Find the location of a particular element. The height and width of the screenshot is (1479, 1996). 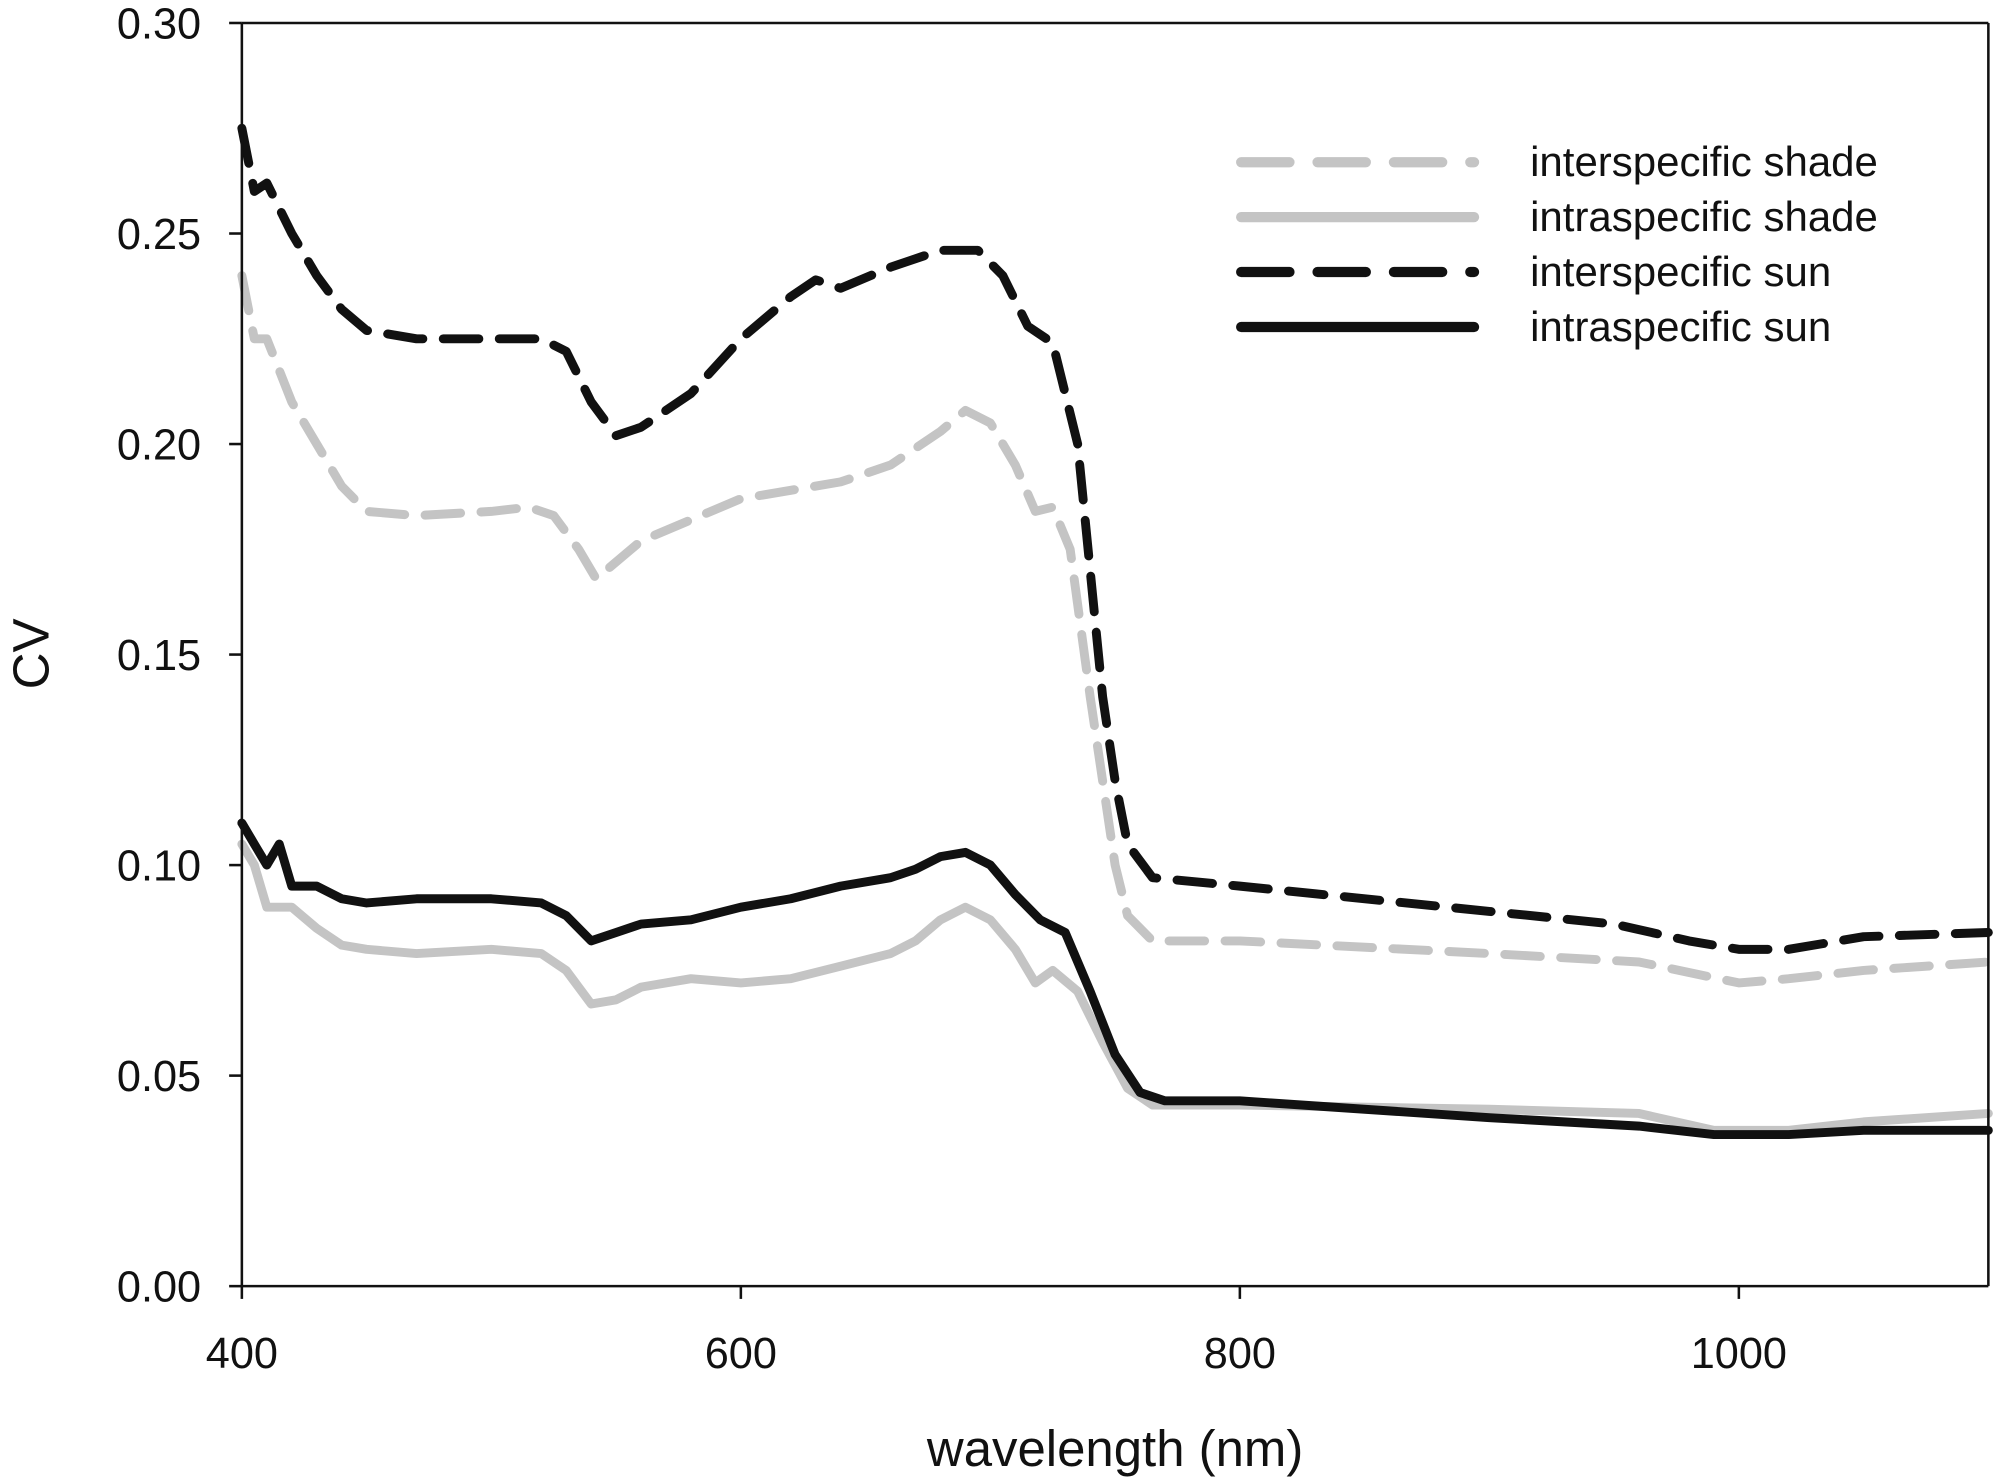

y-tick-label: 0.00 is located at coordinates (159, 1287).